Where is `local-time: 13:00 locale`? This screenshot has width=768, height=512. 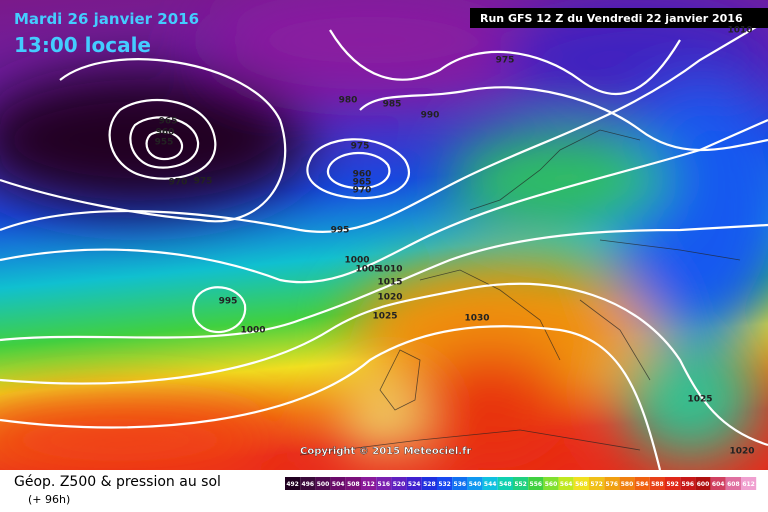
local-time: 13:00 locale is located at coordinates (82, 45).